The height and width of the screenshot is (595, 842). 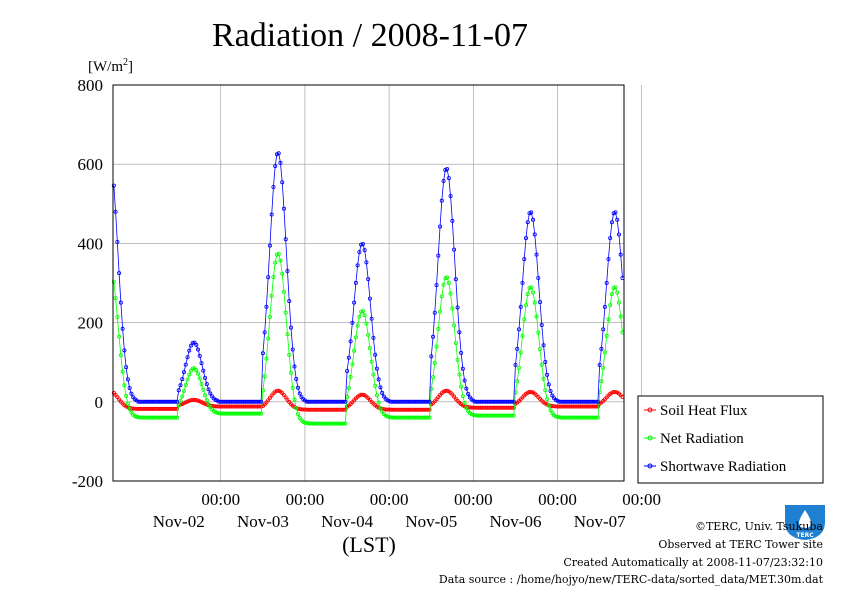 What do you see at coordinates (431, 521) in the screenshot?
I see `x-tick-date: Nov-05` at bounding box center [431, 521].